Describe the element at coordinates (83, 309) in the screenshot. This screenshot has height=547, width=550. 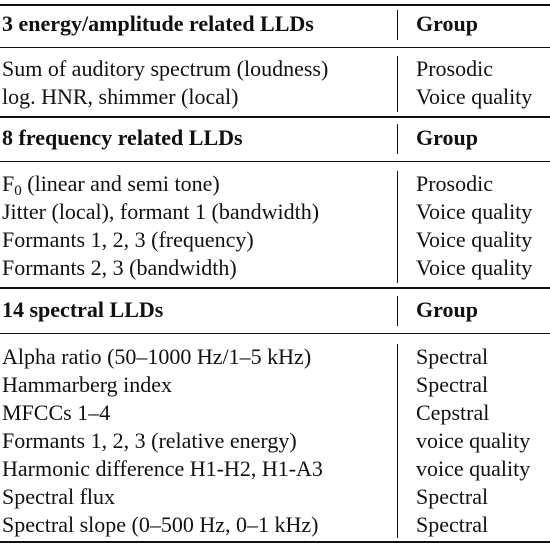
I see `section-title: 14 spectral LLDs` at that location.